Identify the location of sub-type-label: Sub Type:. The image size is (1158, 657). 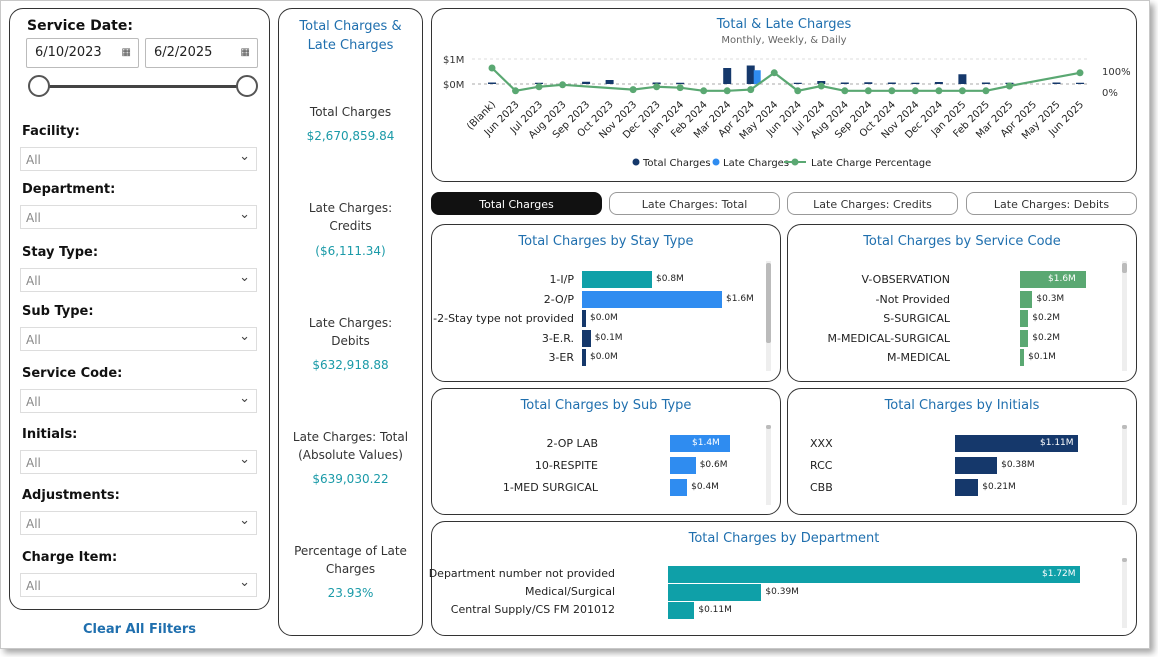
(58, 311).